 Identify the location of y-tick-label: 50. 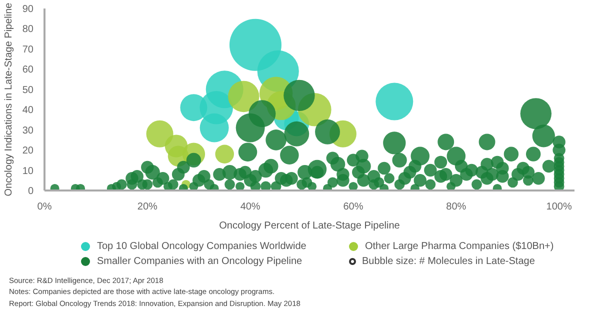
(28, 90).